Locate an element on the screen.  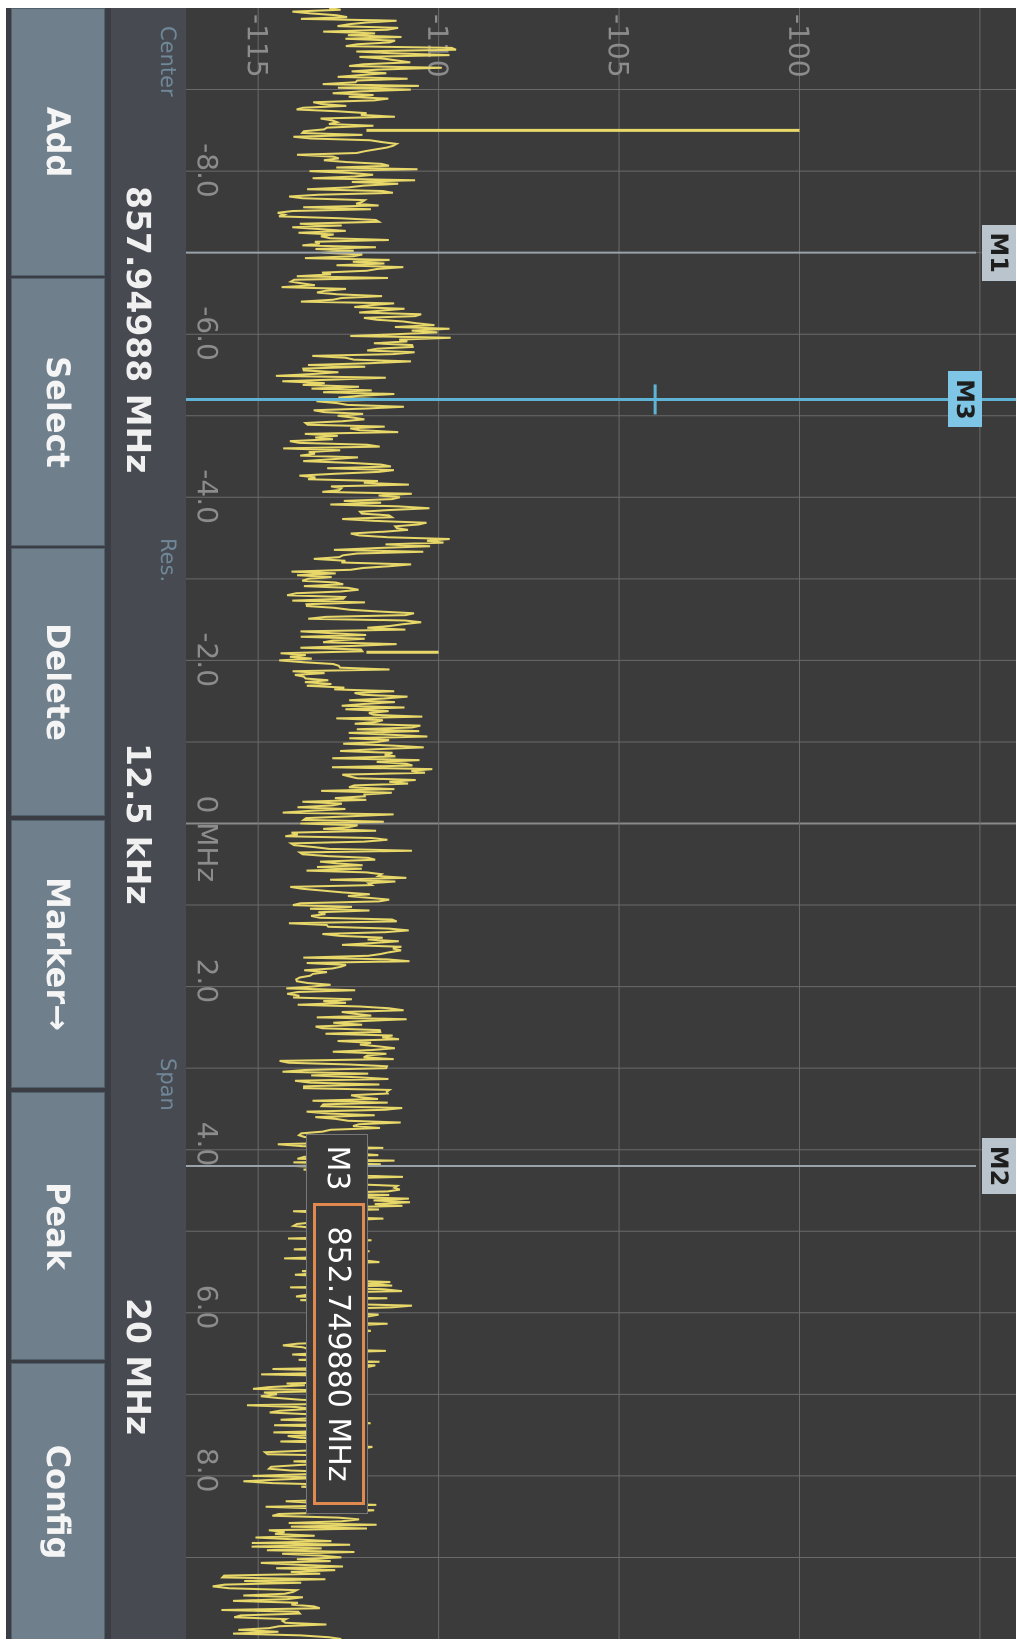
softkey-bar: Add Select Delete Marker→ Peak Config is located at coordinates (58, 823).